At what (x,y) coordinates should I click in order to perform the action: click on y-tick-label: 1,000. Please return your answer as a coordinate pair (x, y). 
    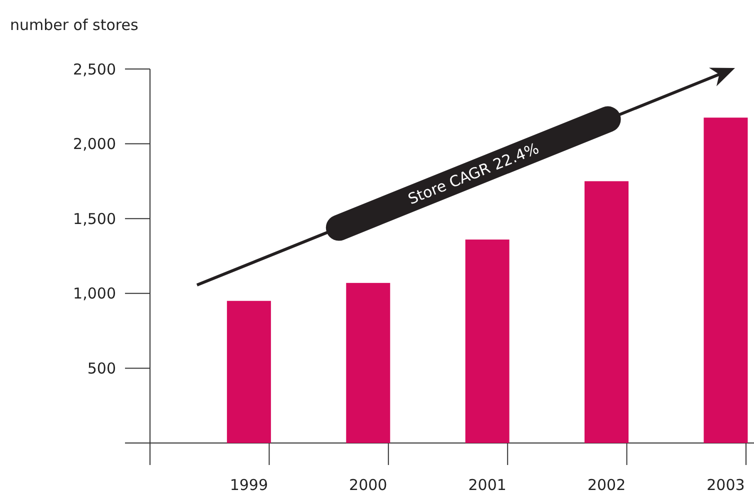
    Looking at the image, I should click on (94, 293).